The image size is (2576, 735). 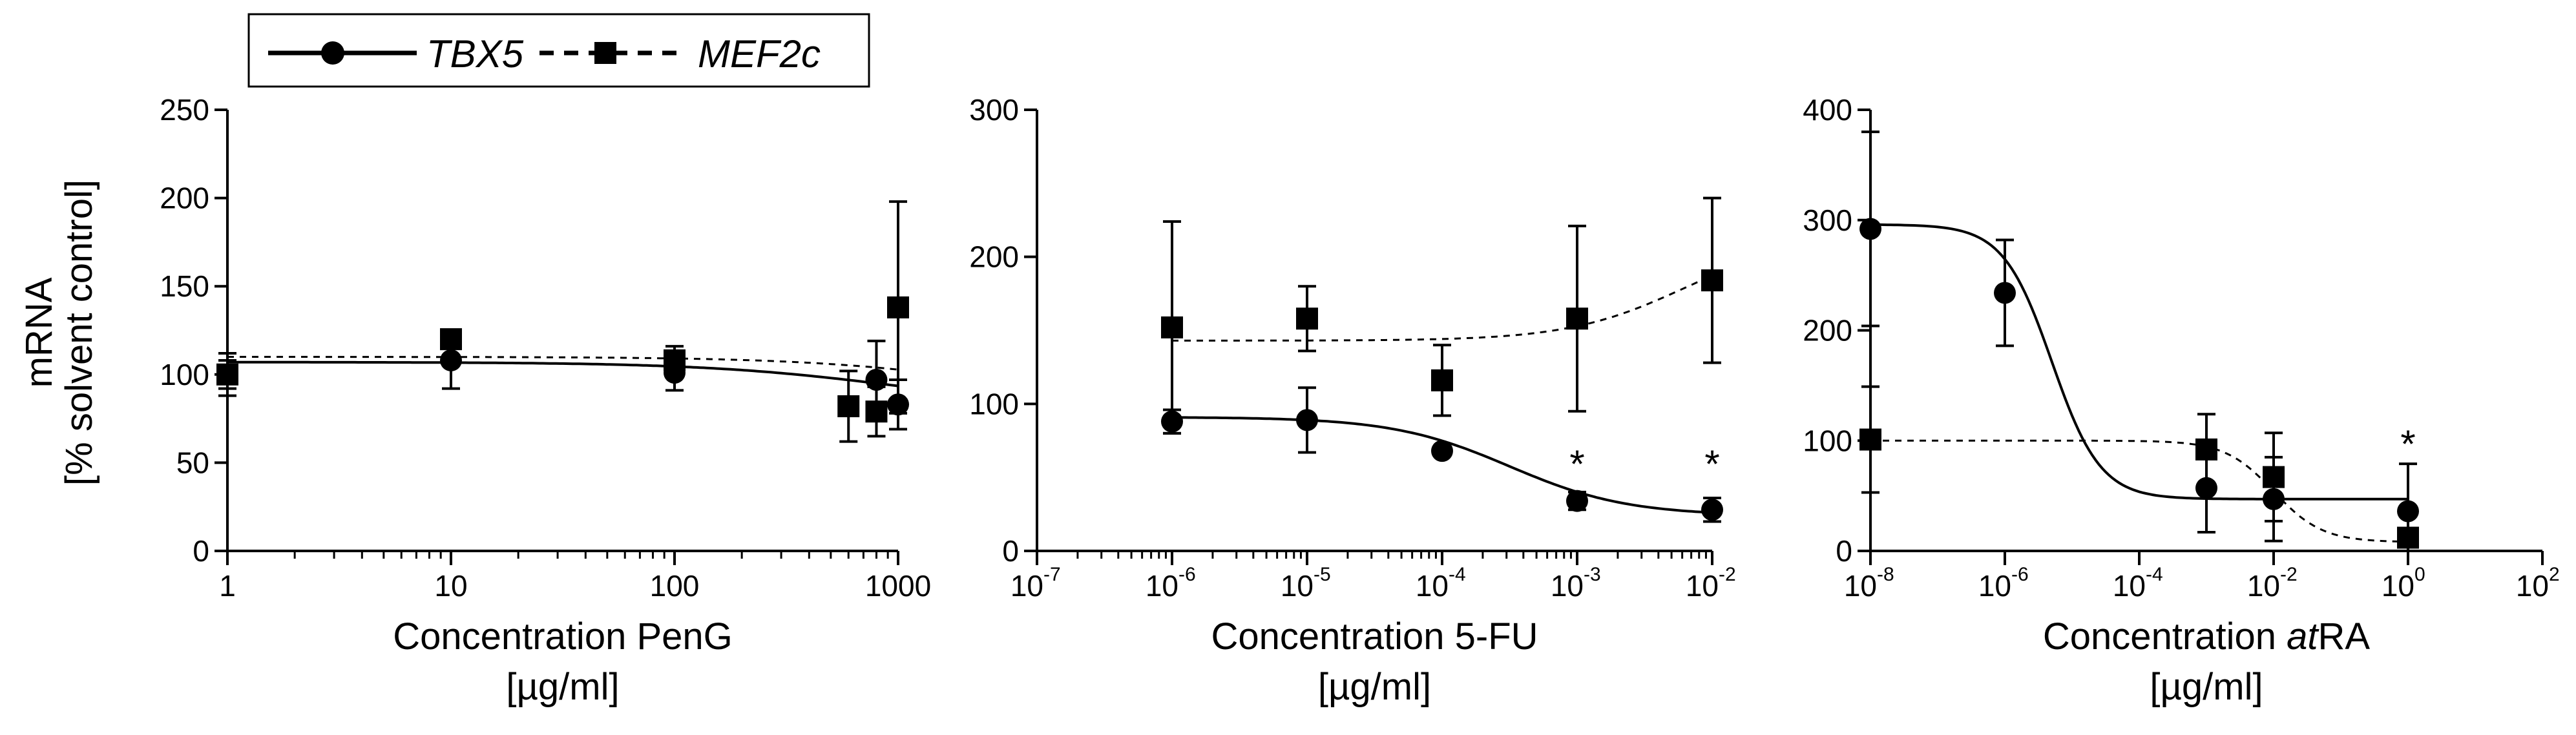 What do you see at coordinates (563, 636) in the screenshot?
I see `x-axis-label: Concentration PenG` at bounding box center [563, 636].